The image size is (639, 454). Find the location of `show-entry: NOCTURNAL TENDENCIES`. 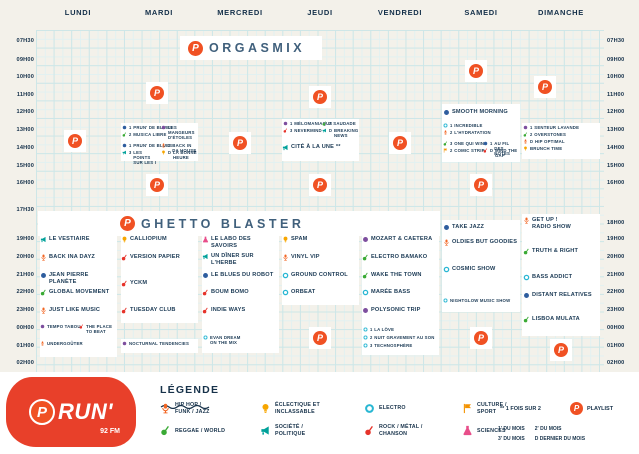

show-entry: NOCTURNAL TENDENCIES is located at coordinates (159, 343).